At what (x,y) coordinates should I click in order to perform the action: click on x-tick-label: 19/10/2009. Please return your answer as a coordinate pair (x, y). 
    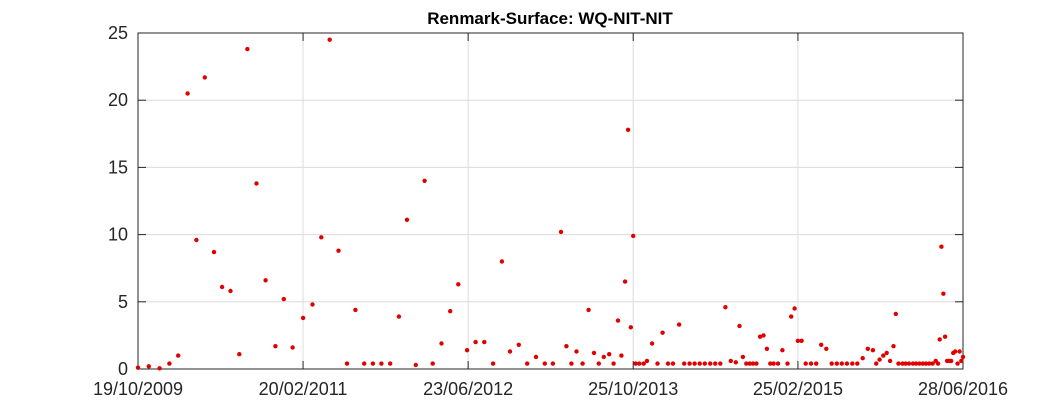
    Looking at the image, I should click on (138, 389).